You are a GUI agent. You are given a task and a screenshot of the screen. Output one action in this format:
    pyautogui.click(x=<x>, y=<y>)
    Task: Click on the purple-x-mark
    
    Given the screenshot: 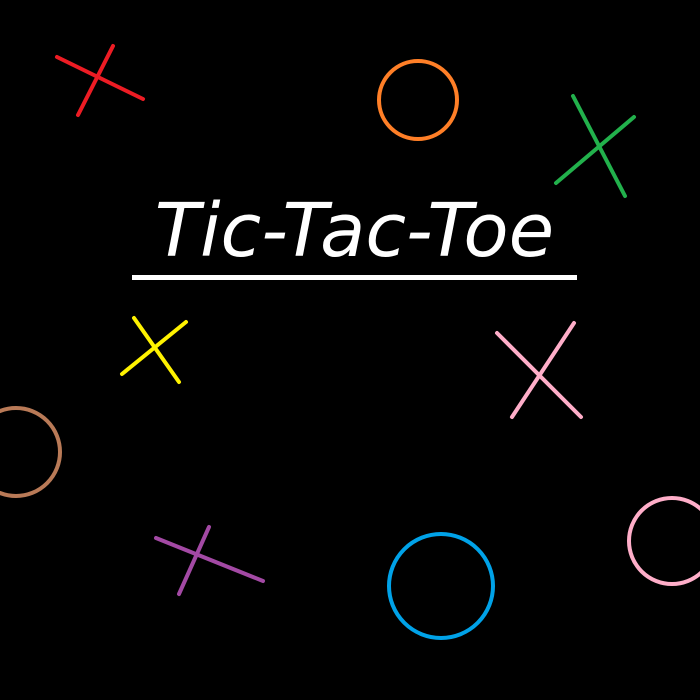 What is the action you would take?
    pyautogui.click(x=209, y=560)
    